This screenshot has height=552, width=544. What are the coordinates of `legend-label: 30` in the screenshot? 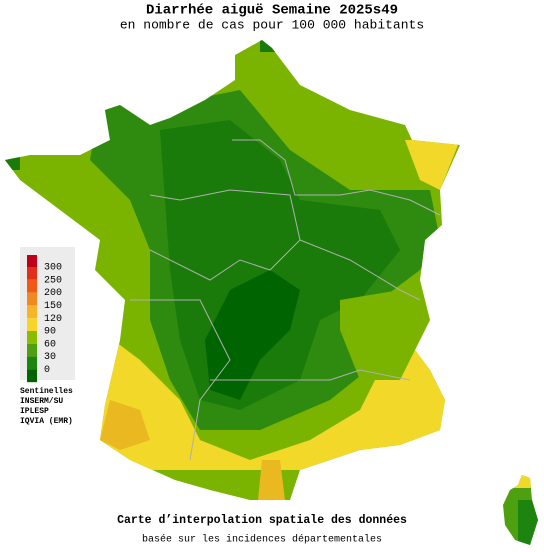 It's located at (50, 357).